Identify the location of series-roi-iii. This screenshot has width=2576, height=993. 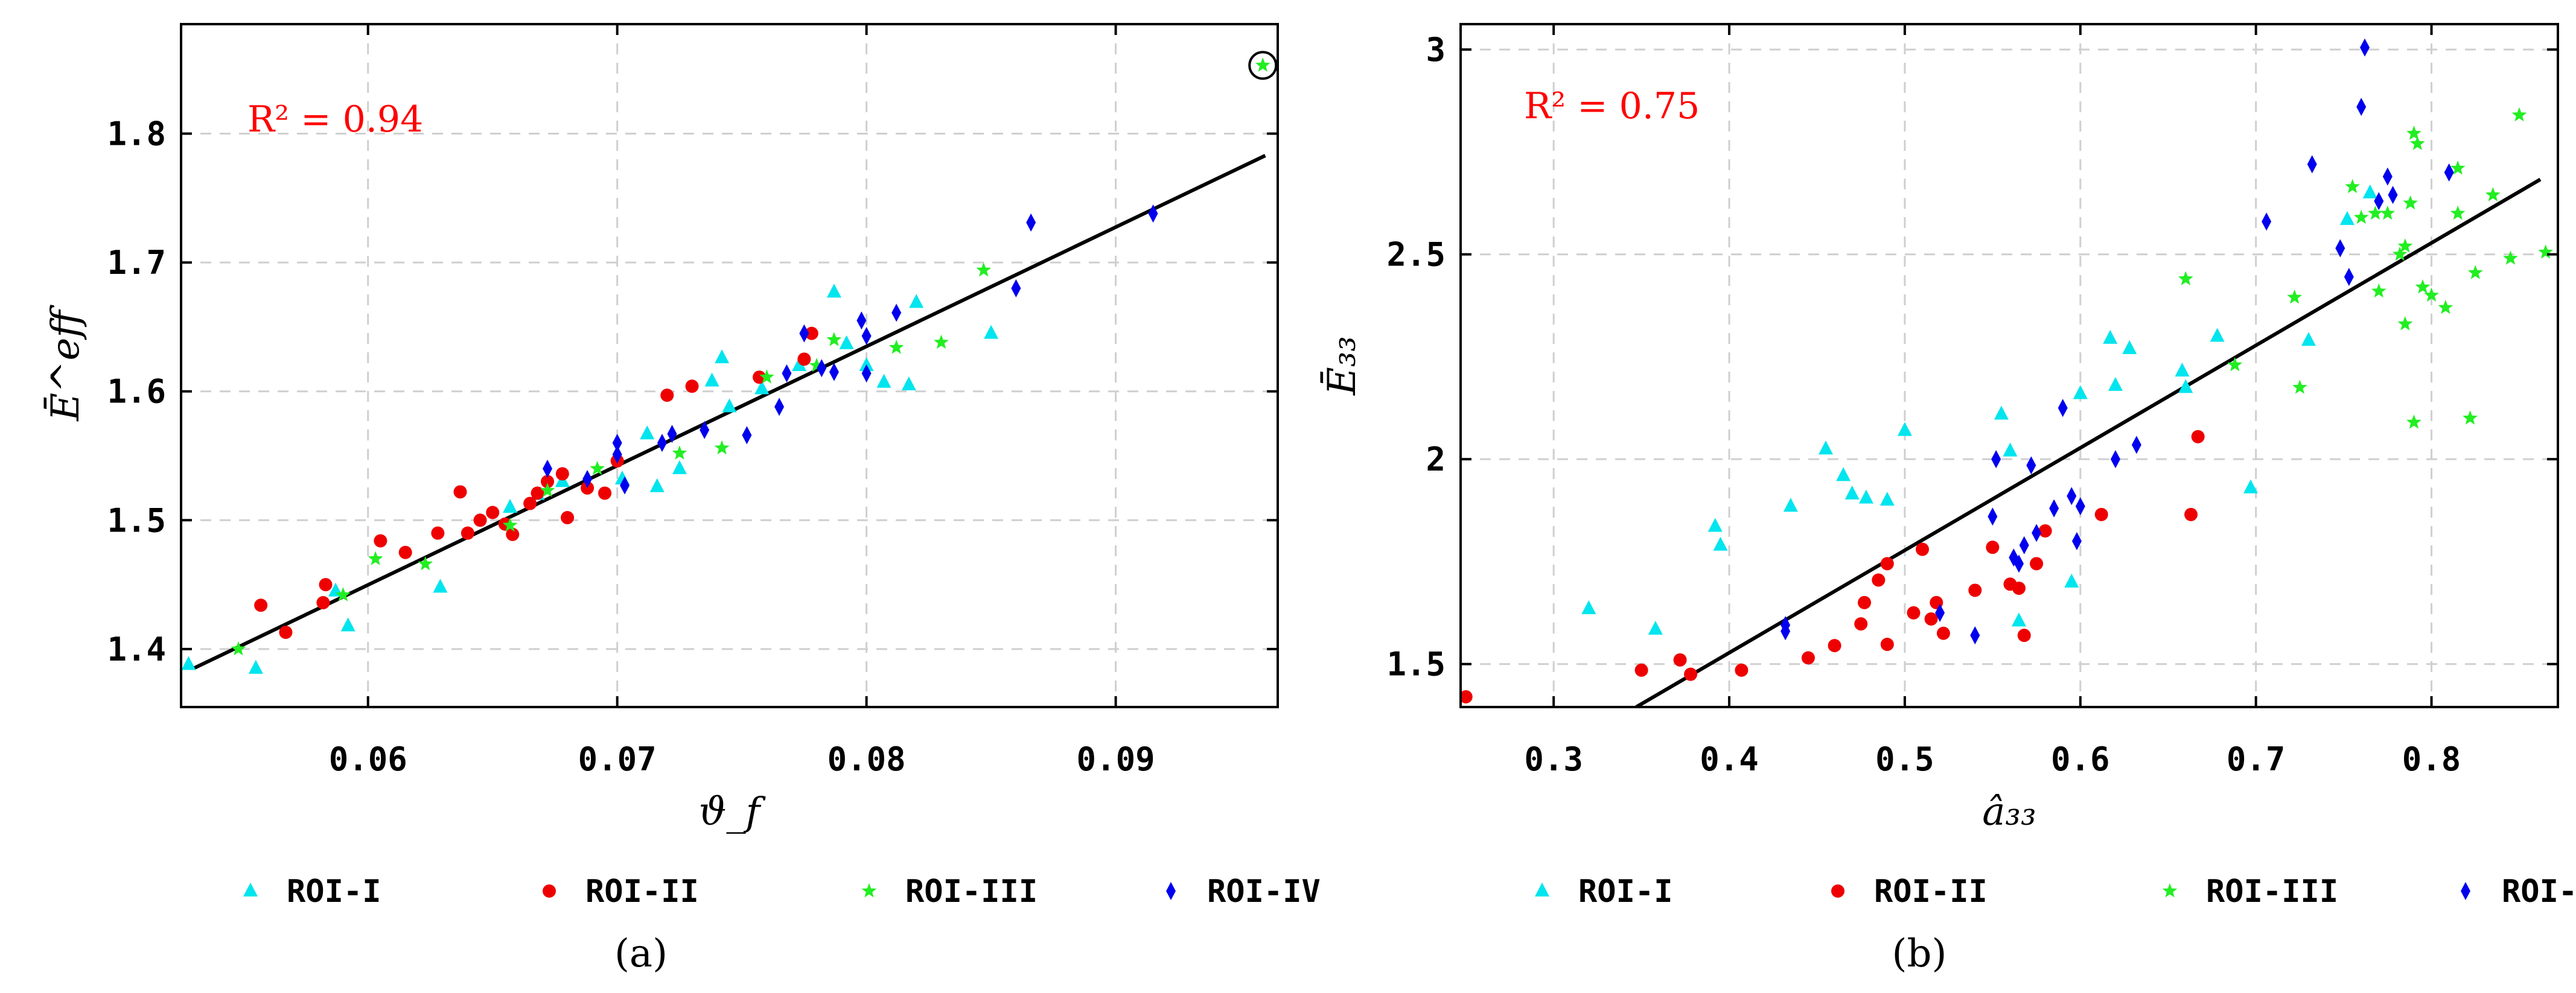
(2365, 268).